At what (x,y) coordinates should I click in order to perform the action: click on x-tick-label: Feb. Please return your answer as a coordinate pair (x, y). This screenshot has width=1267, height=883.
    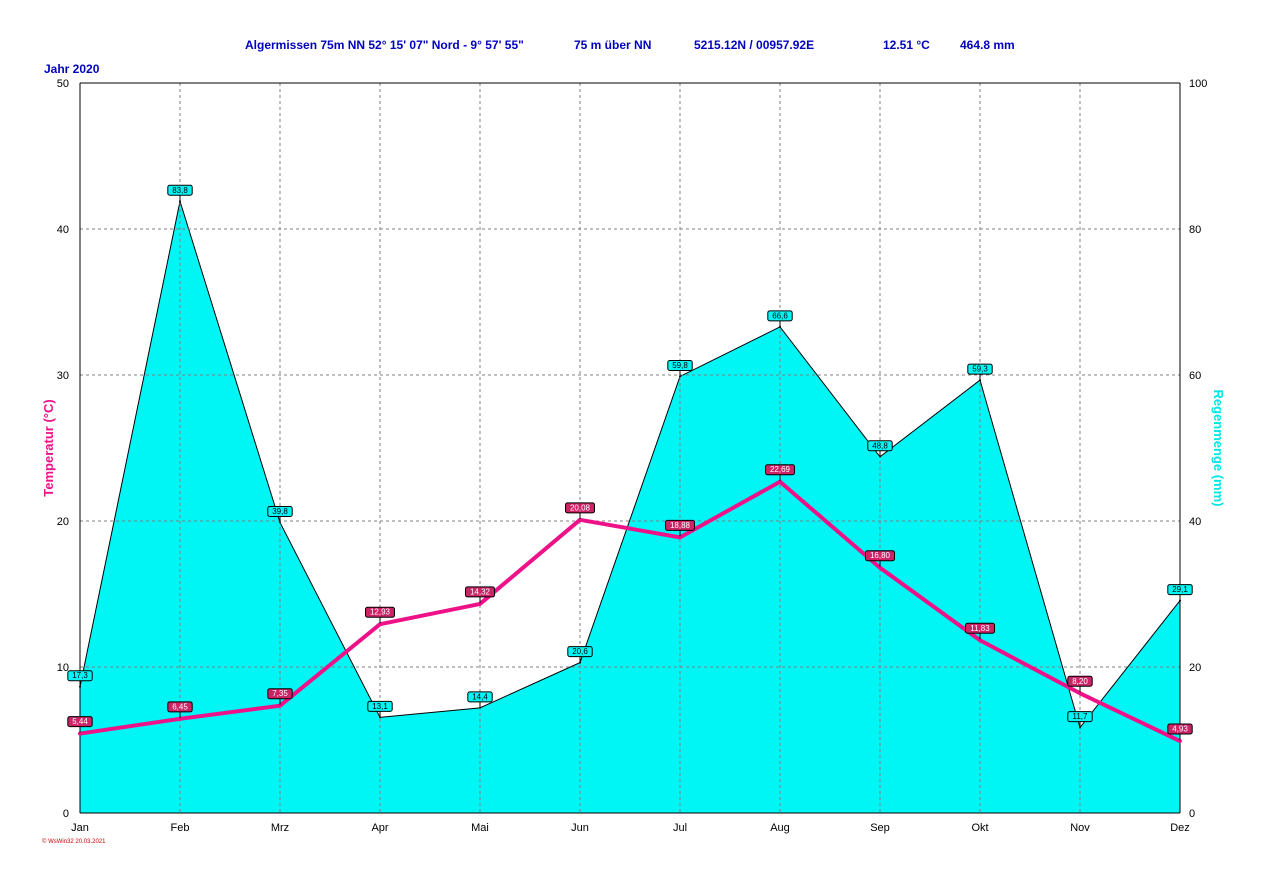
    Looking at the image, I should click on (180, 828).